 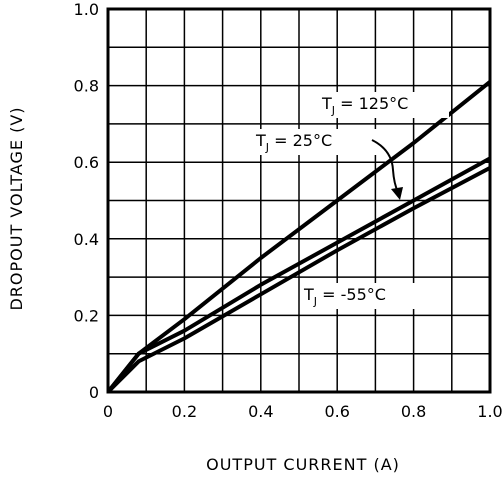 What do you see at coordinates (94, 392) in the screenshot?
I see `y-tick-label: 0` at bounding box center [94, 392].